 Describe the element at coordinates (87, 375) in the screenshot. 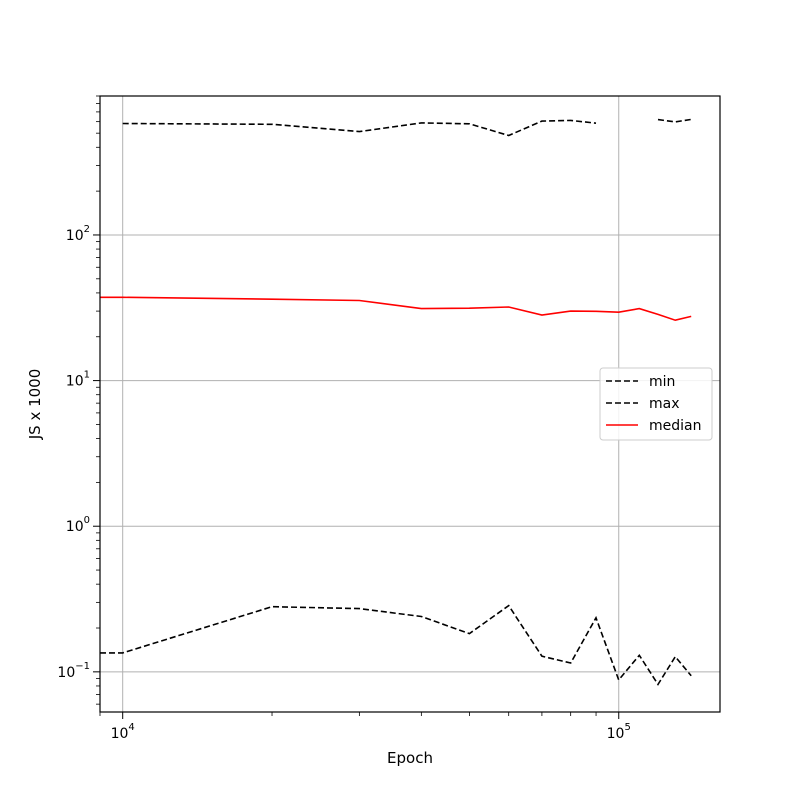

I see `y-tick-label-exp: 1` at that location.